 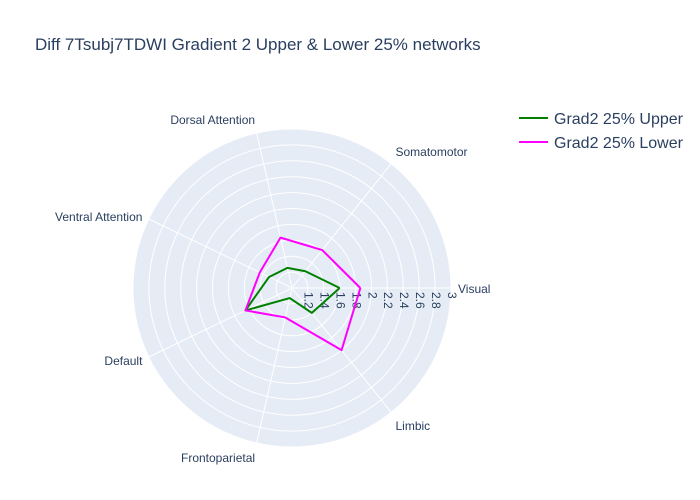 I want to click on radial-tick-label: 1.6, so click(x=341, y=300).